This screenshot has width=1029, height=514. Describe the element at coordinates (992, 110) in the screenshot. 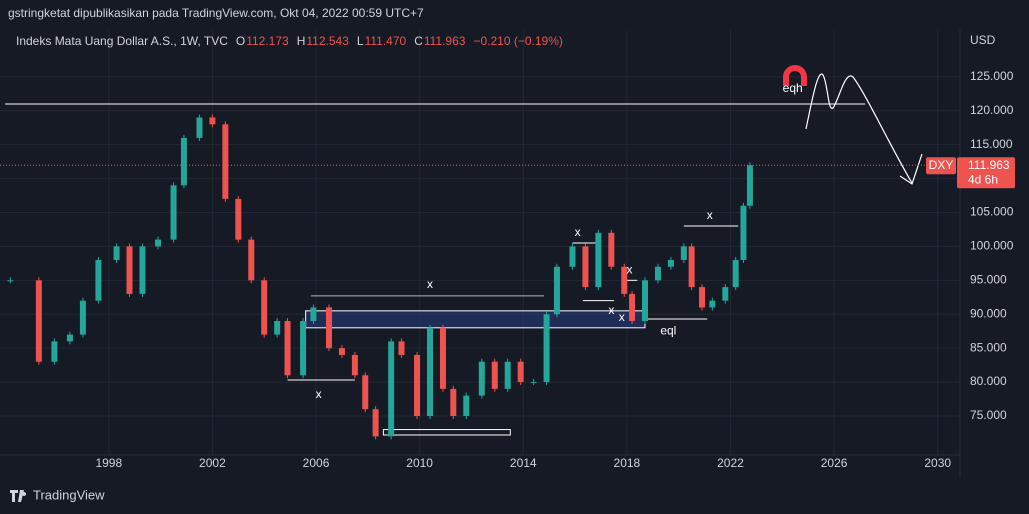

I see `y-tick-label: 120.000` at that location.